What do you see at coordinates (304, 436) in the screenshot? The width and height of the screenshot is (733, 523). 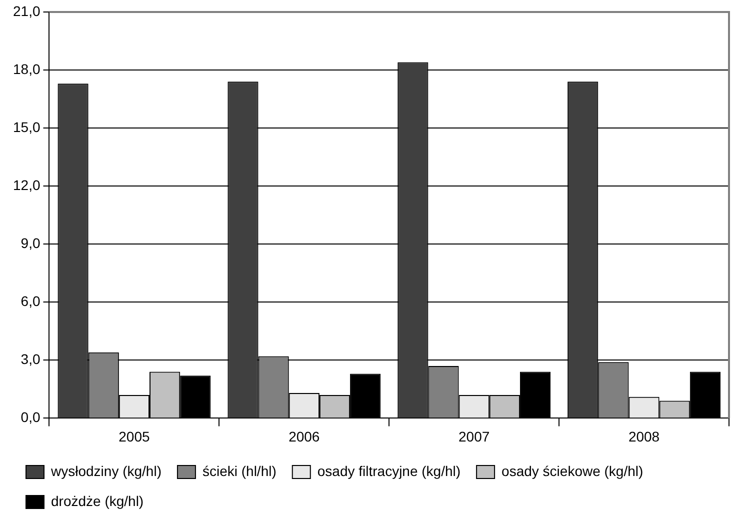 I see `x-tick-label: 2006` at bounding box center [304, 436].